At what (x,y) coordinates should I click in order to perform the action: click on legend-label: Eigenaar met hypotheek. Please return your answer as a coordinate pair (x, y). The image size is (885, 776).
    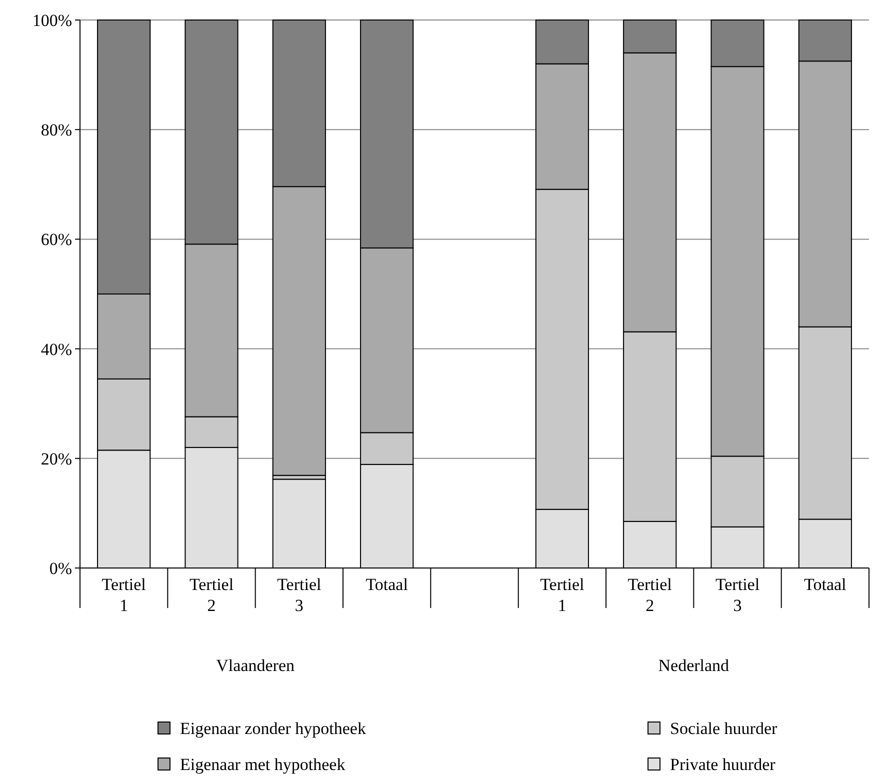
    Looking at the image, I should click on (263, 764).